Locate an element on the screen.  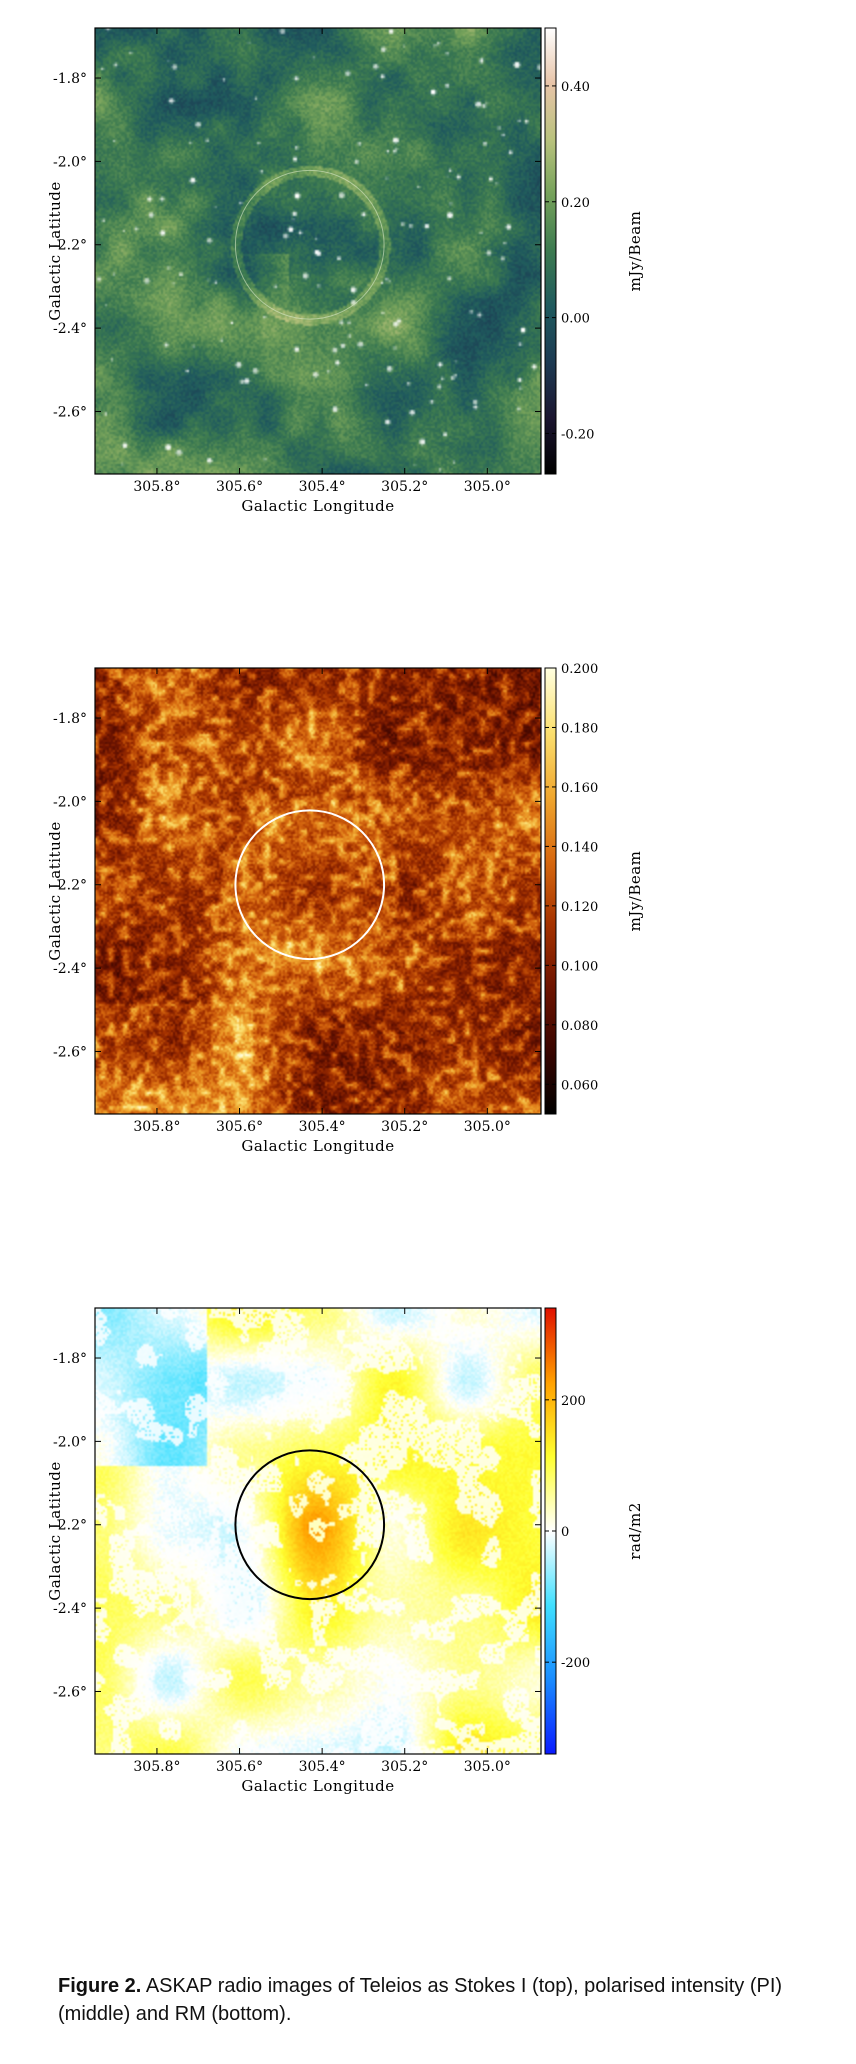
polarised-intensity-chart-colorbar-label: mJy/Beam is located at coordinates (635, 891).